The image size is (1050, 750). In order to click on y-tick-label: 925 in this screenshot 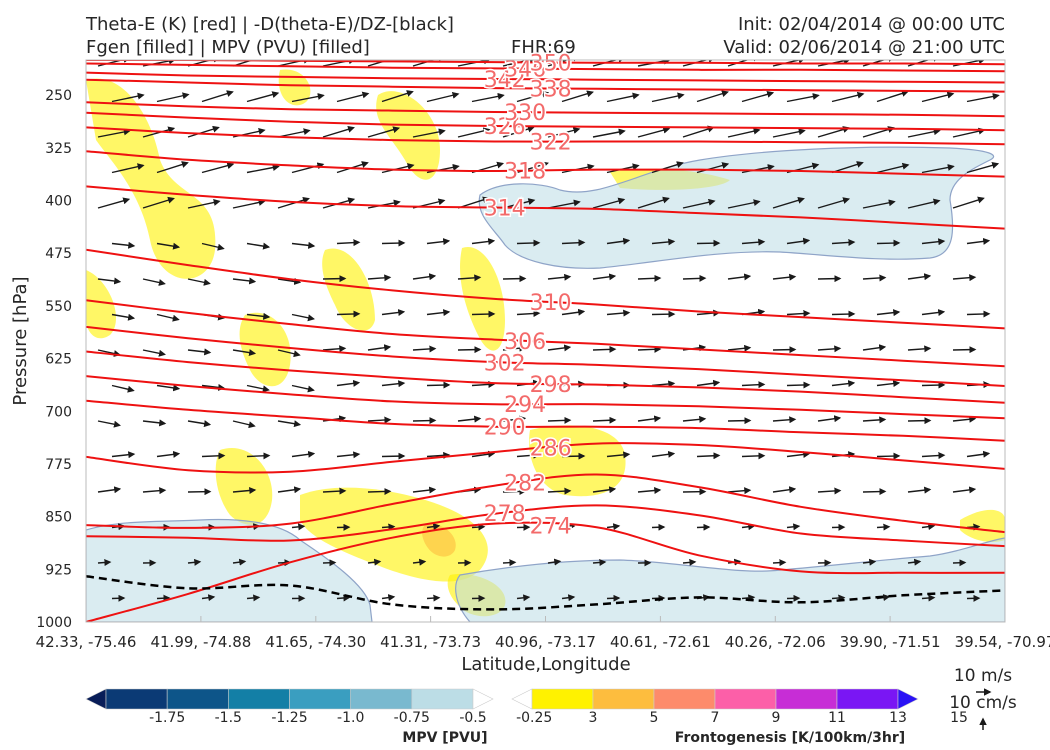, I will do `click(58, 570)`.